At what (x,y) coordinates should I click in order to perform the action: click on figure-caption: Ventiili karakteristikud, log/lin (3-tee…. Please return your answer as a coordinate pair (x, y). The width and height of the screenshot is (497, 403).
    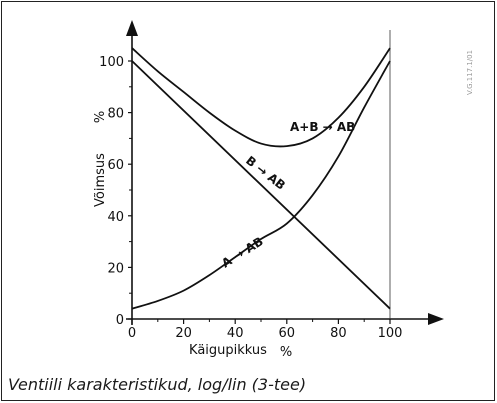
    Looking at the image, I should click on (157, 384).